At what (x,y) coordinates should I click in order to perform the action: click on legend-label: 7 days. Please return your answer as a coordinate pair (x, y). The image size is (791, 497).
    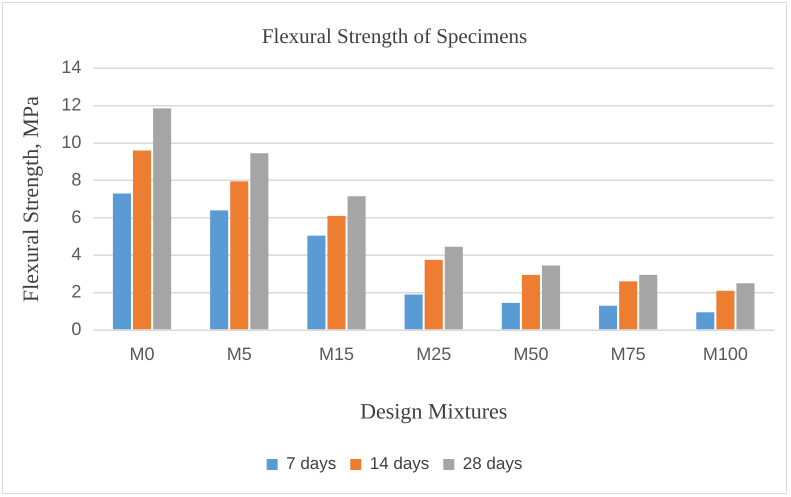
    Looking at the image, I should click on (311, 464).